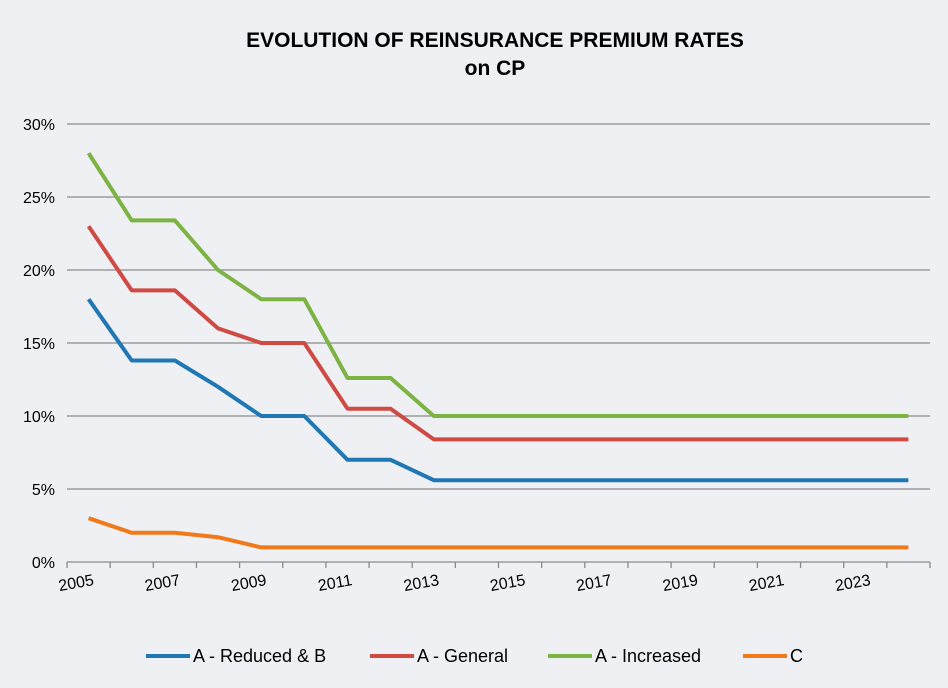  Describe the element at coordinates (39, 417) in the screenshot. I see `y-tick-label: 10%` at that location.